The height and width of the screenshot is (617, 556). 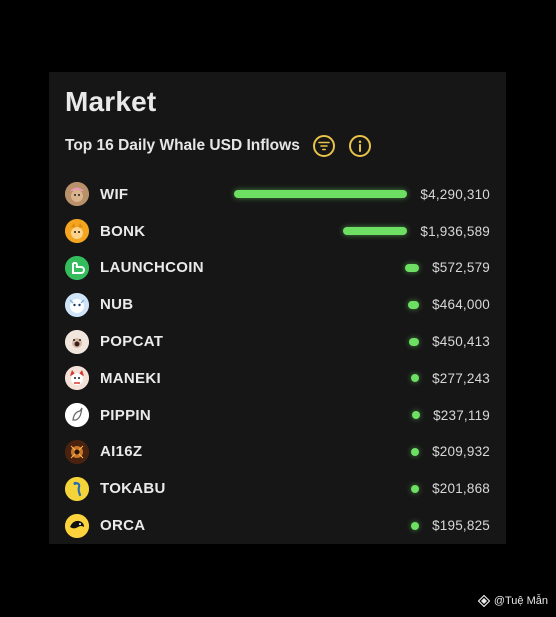 I want to click on token-name: ORCA, so click(x=123, y=526).